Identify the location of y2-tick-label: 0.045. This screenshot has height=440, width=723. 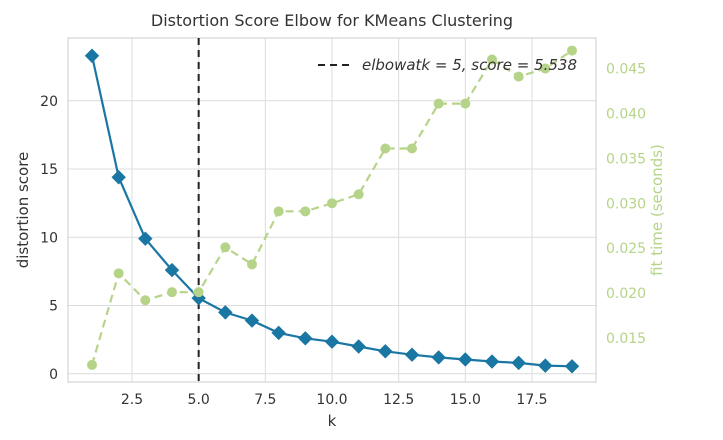
(626, 70).